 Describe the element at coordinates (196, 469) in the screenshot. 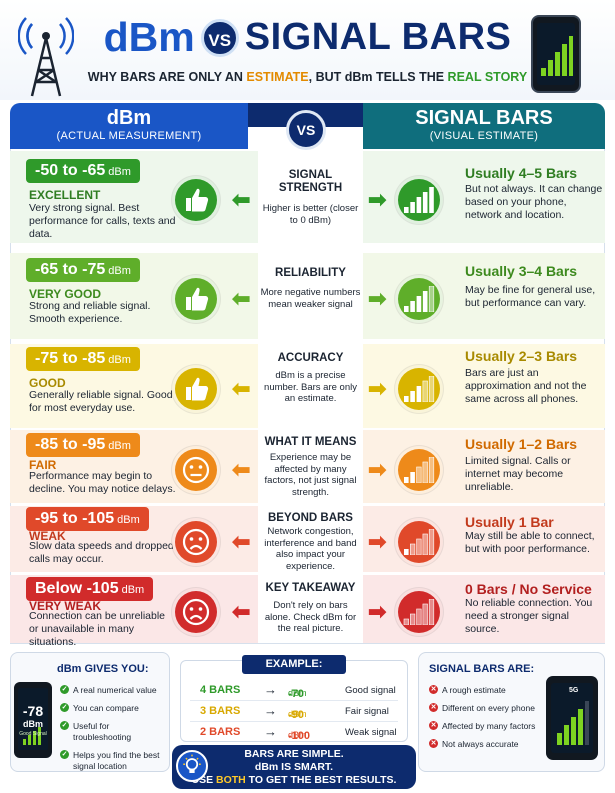

I see `neutral-face-icon` at that location.